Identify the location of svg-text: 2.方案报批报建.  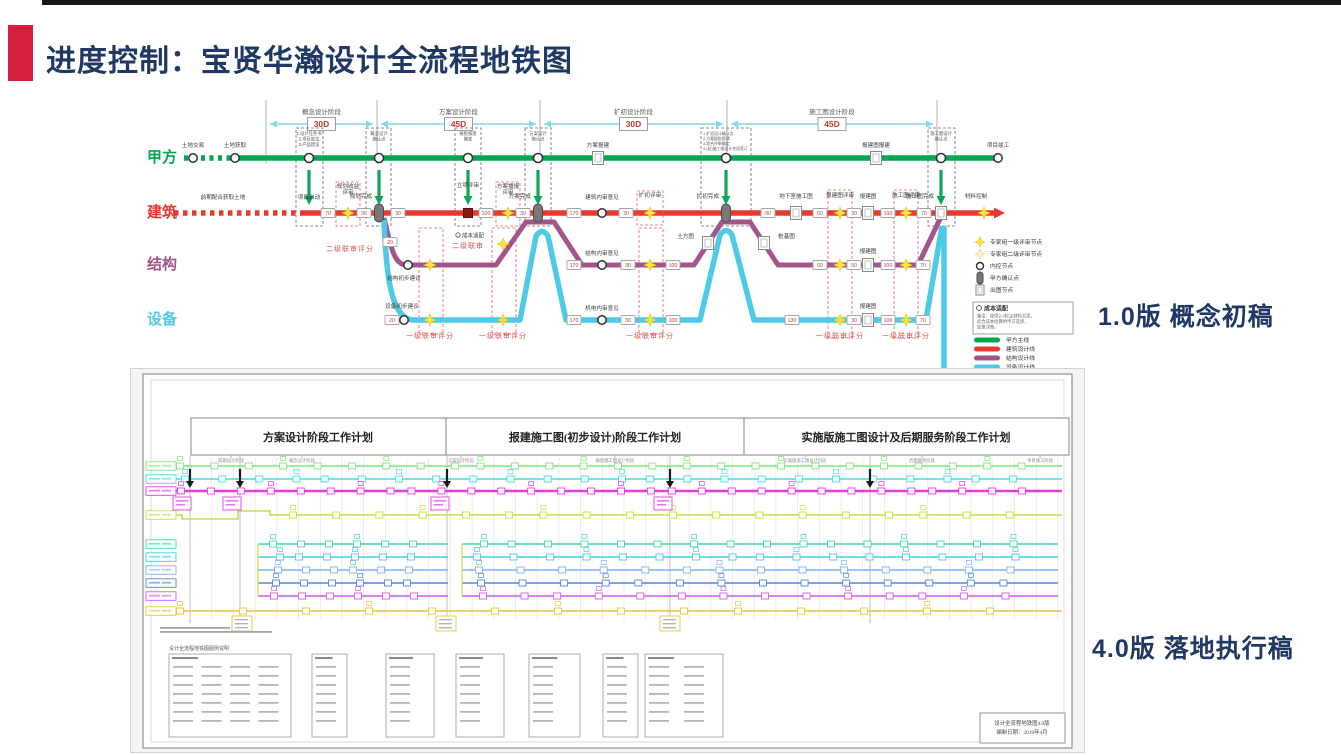
(716, 138).